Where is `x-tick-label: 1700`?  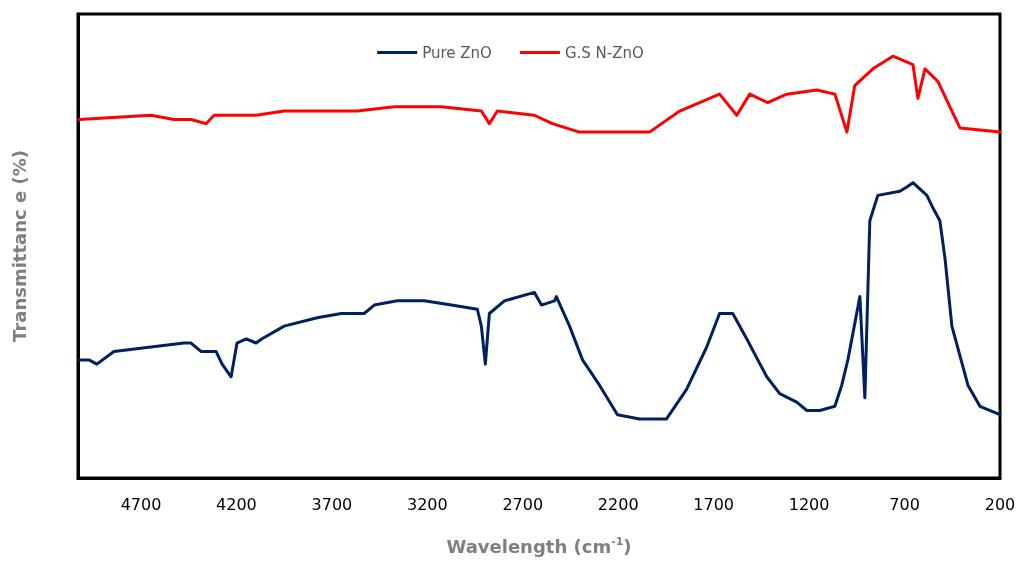 x-tick-label: 1700 is located at coordinates (714, 504).